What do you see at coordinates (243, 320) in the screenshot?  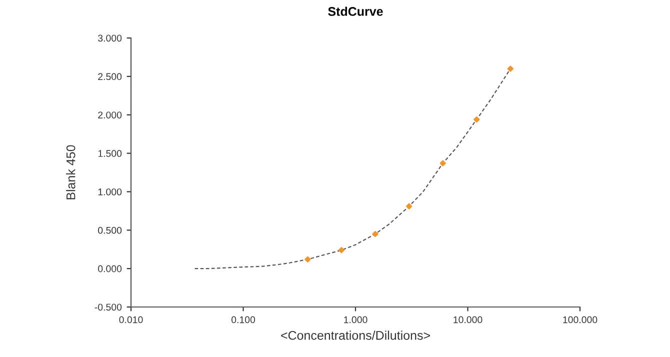 I see `x-tick-label: 0.100` at bounding box center [243, 320].